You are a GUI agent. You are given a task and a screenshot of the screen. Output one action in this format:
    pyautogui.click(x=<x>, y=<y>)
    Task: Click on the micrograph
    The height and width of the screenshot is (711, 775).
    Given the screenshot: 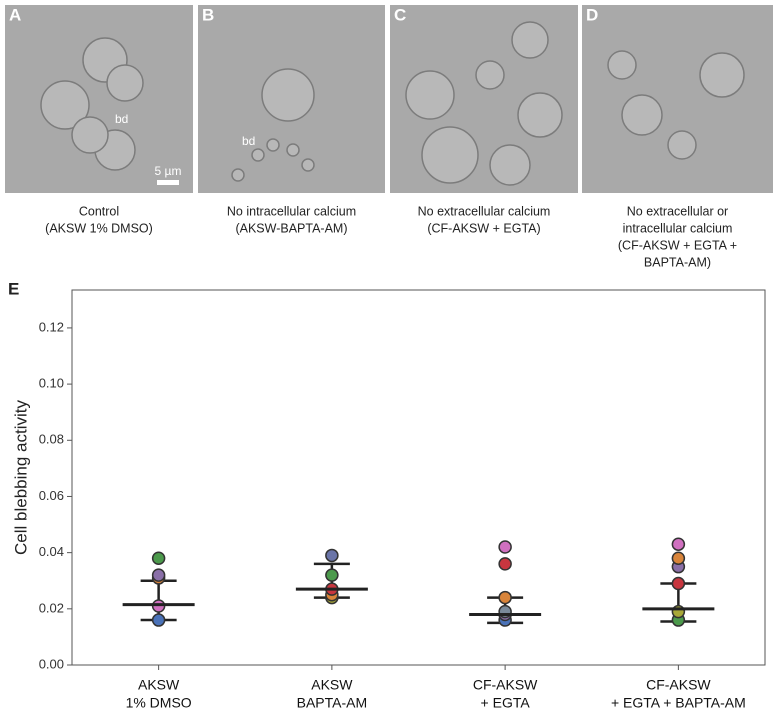 What is the action you would take?
    pyautogui.click(x=677, y=99)
    